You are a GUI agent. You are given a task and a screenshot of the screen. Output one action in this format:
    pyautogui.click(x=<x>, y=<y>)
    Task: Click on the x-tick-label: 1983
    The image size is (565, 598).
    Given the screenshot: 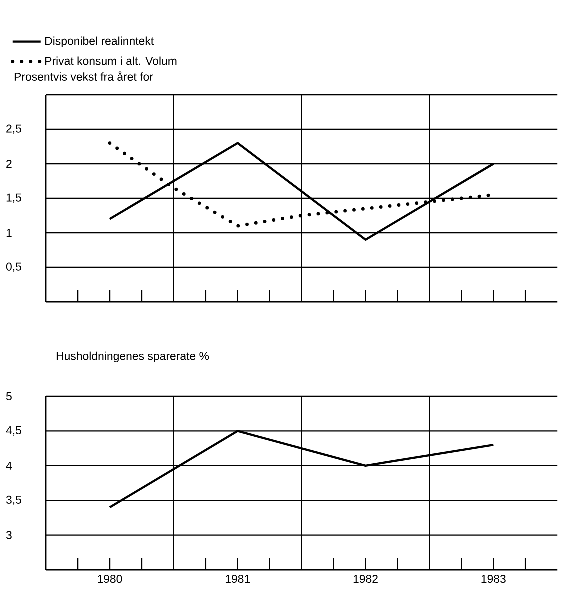 What is the action you would take?
    pyautogui.click(x=494, y=579)
    